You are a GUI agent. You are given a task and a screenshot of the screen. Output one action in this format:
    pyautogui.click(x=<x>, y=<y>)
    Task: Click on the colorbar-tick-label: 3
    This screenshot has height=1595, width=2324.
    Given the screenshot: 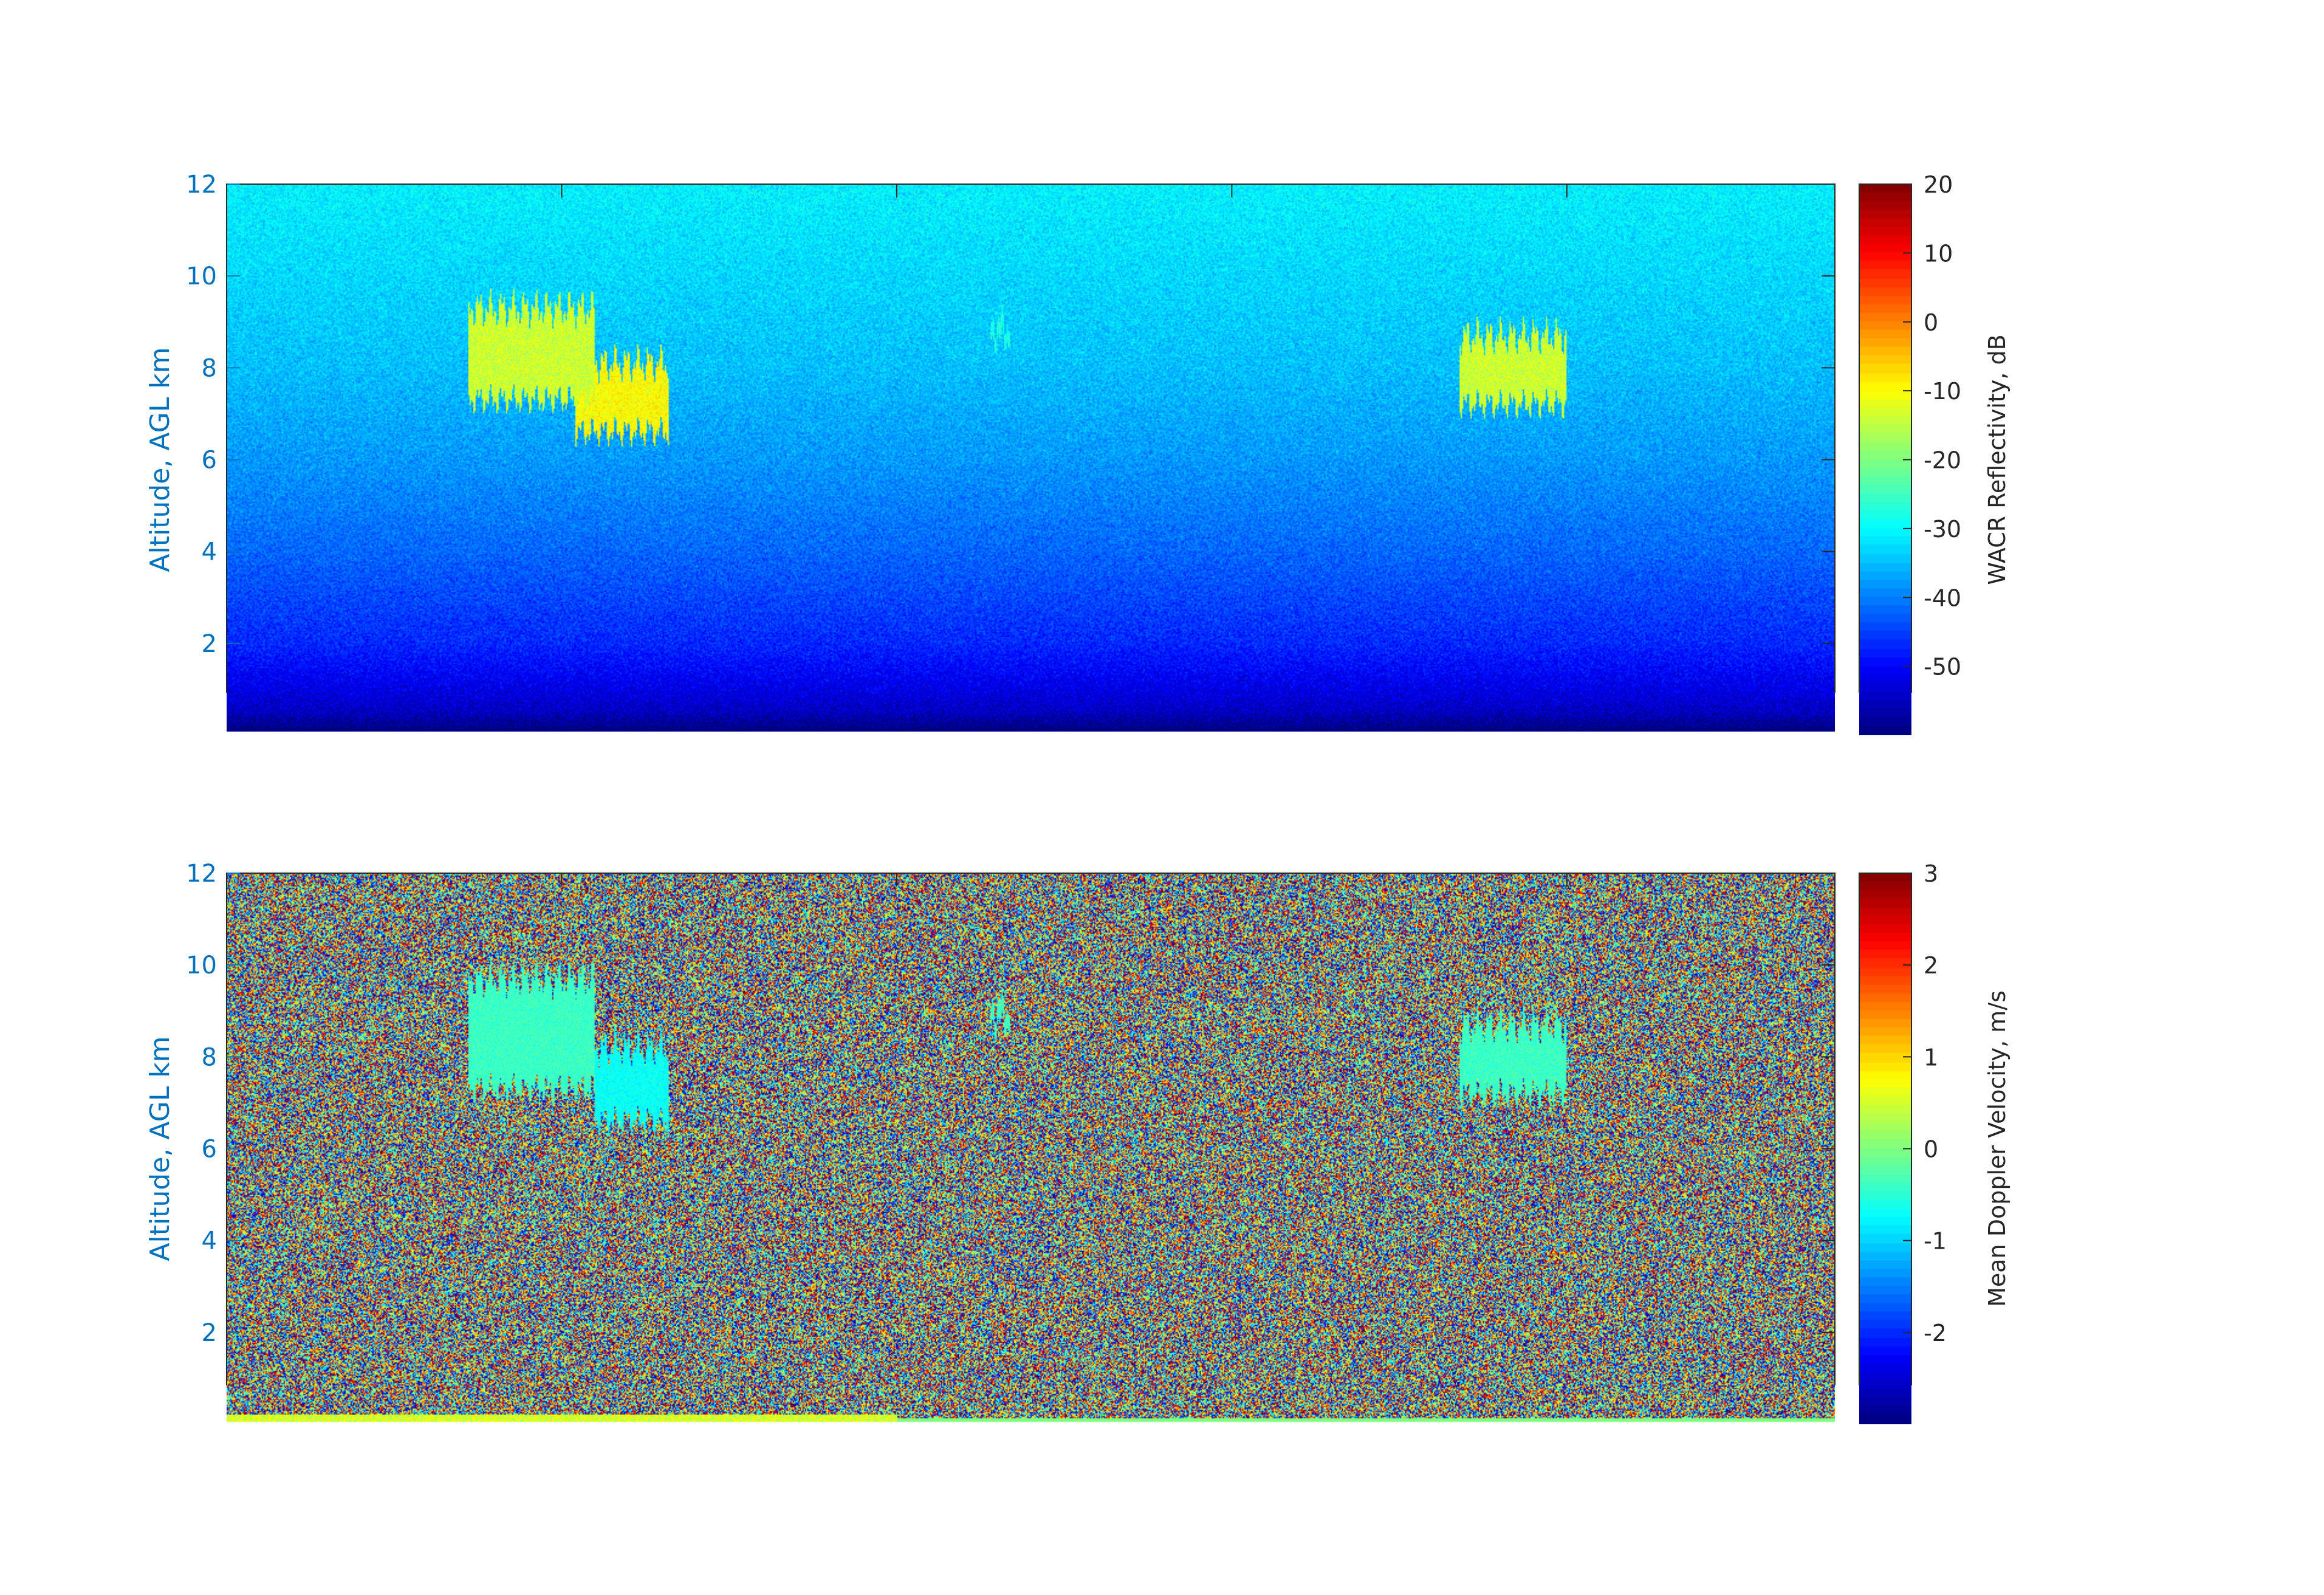 What is the action you would take?
    pyautogui.click(x=1931, y=873)
    